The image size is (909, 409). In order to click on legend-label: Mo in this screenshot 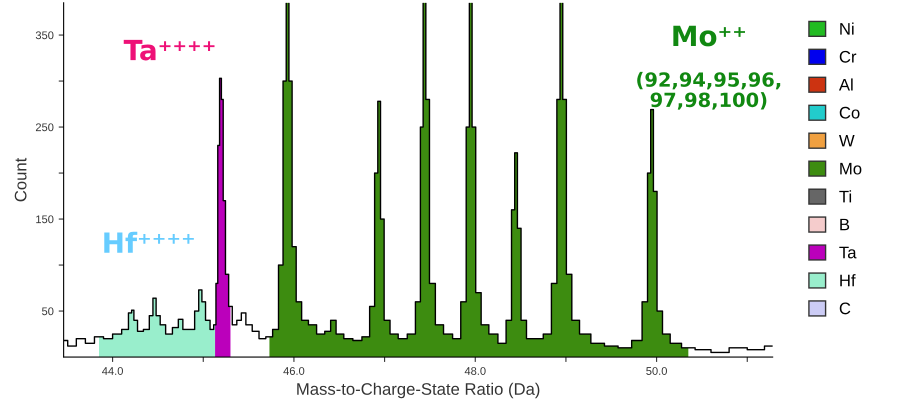, I will do `click(851, 168)`.